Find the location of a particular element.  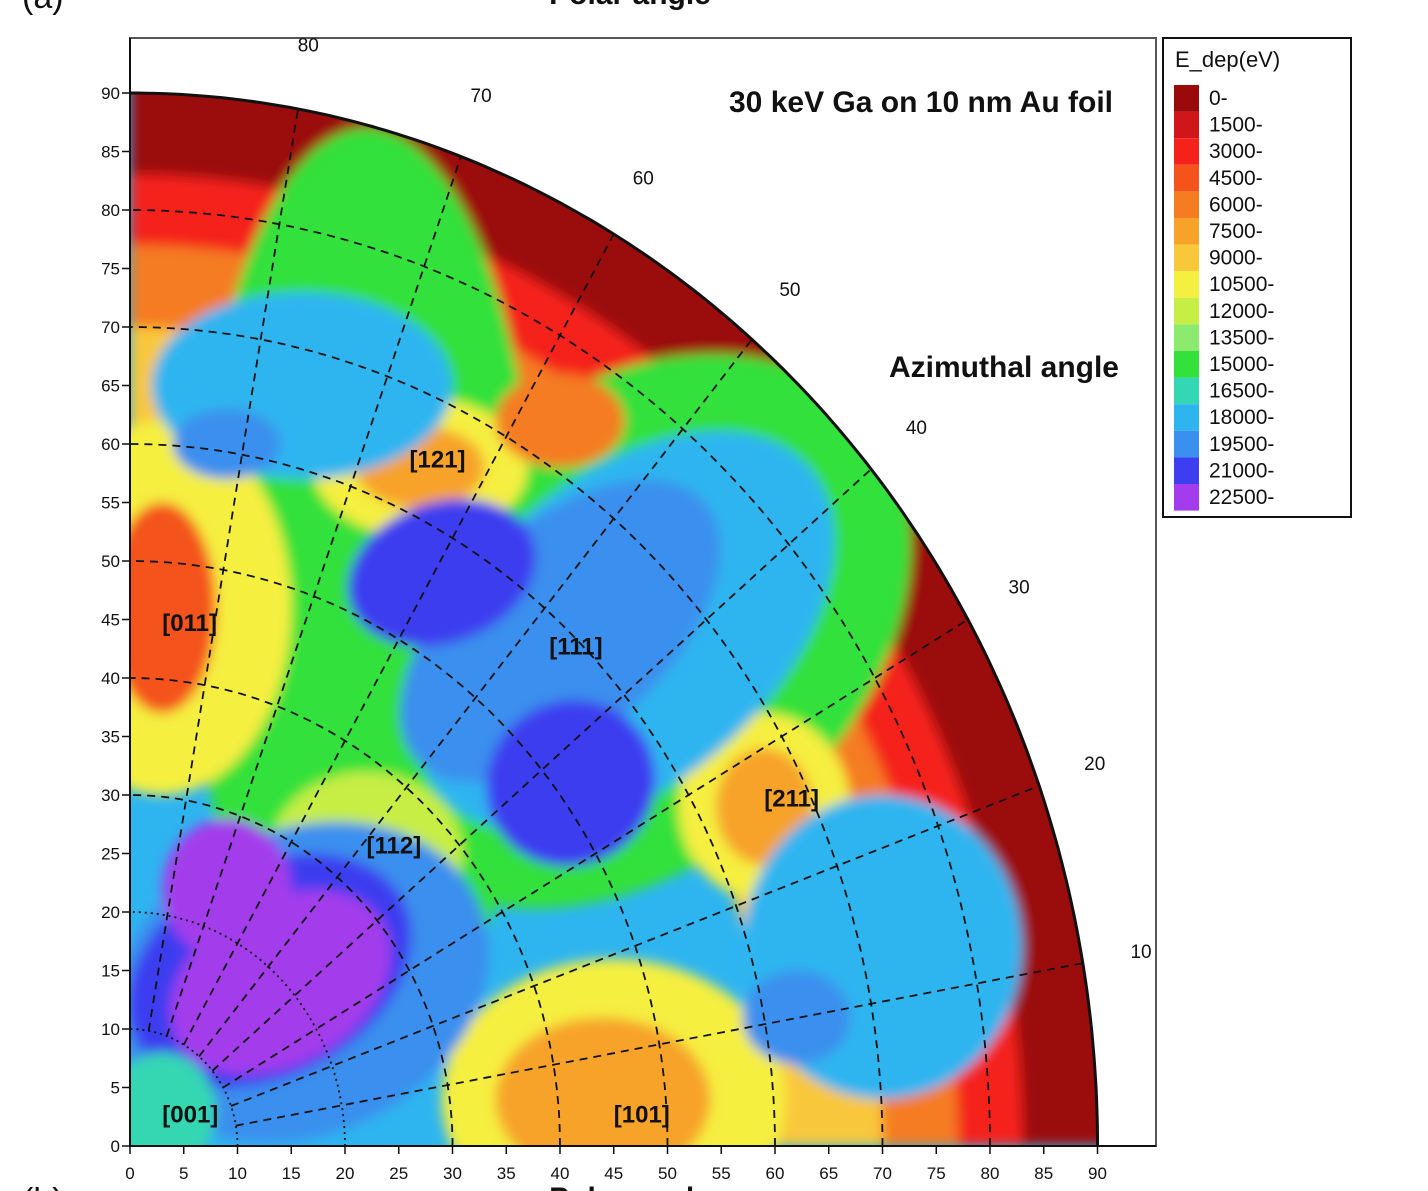

y-tick-label-30: 30 is located at coordinates (110, 795).